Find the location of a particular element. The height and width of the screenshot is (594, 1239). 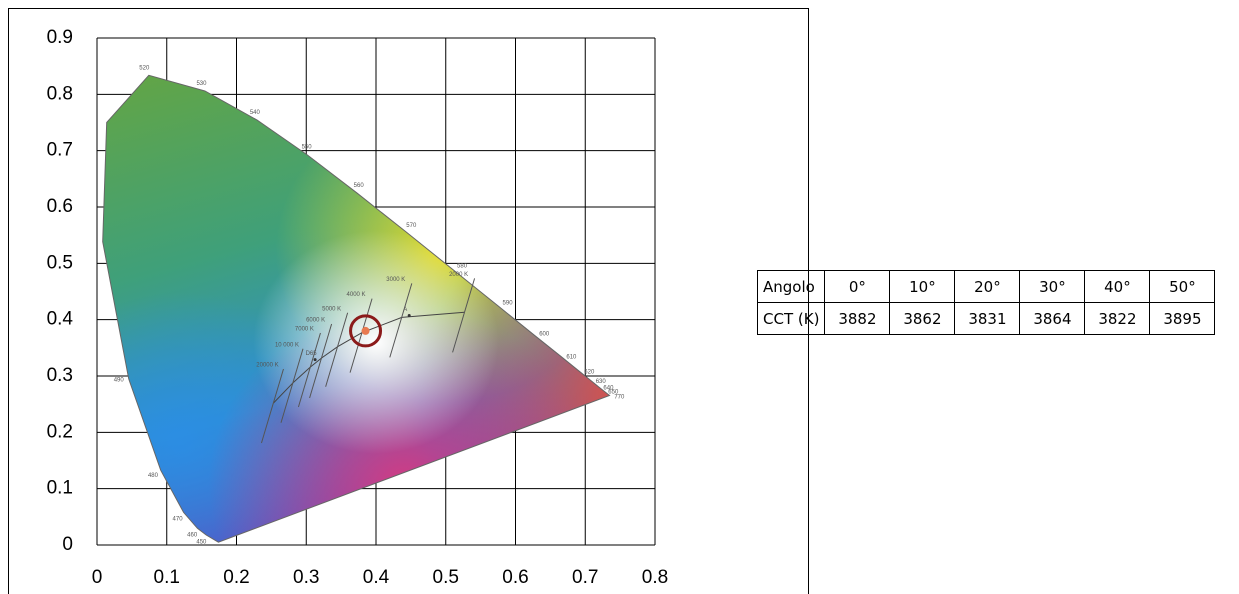

wavelength-label: 450 is located at coordinates (201, 543).